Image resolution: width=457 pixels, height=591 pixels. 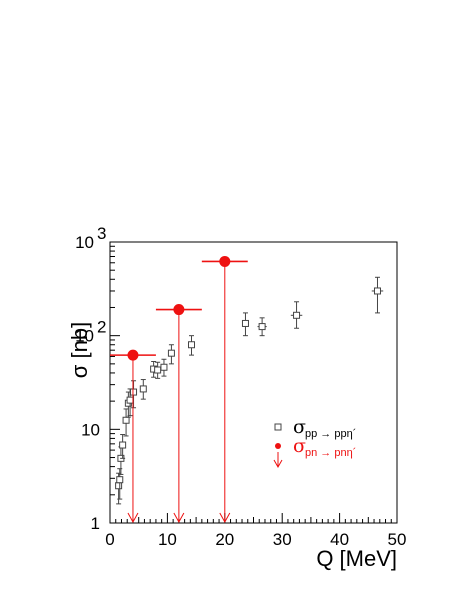 What do you see at coordinates (224, 539) in the screenshot?
I see `x-tick-label: 20` at bounding box center [224, 539].